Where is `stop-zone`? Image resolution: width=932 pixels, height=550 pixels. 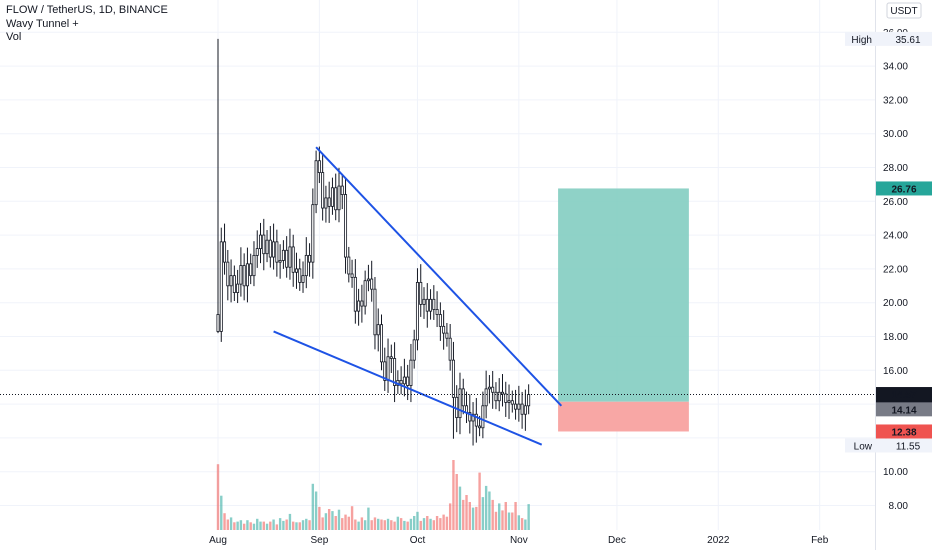
stop-zone is located at coordinates (623, 416).